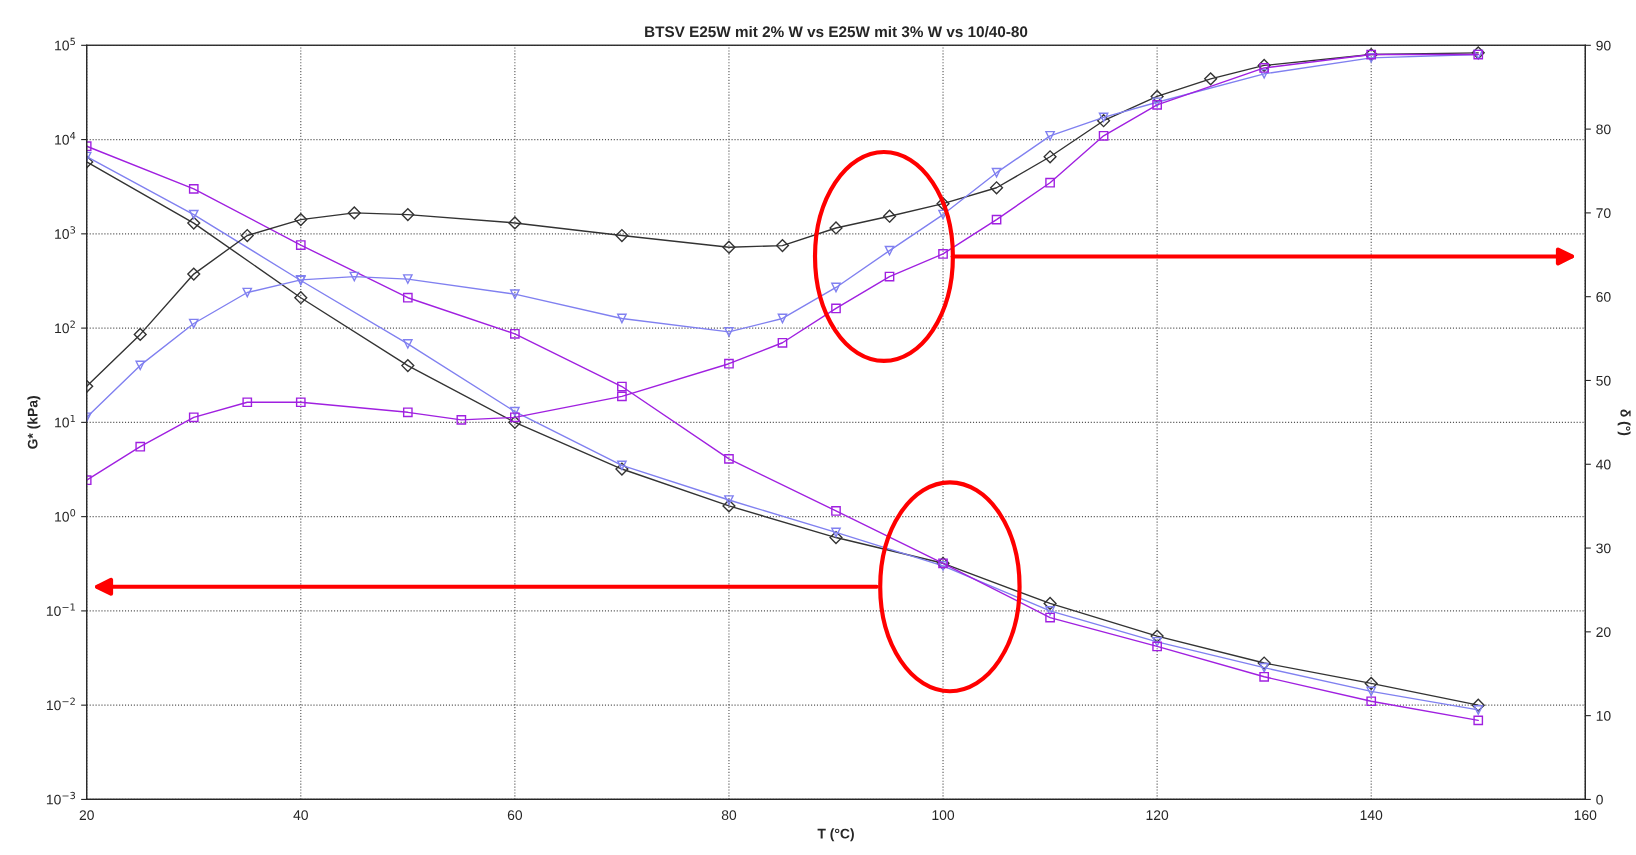 Image resolution: width=1636 pixels, height=855 pixels. Describe the element at coordinates (34, 422) in the screenshot. I see `y-axis-title: G* (kPa)` at that location.